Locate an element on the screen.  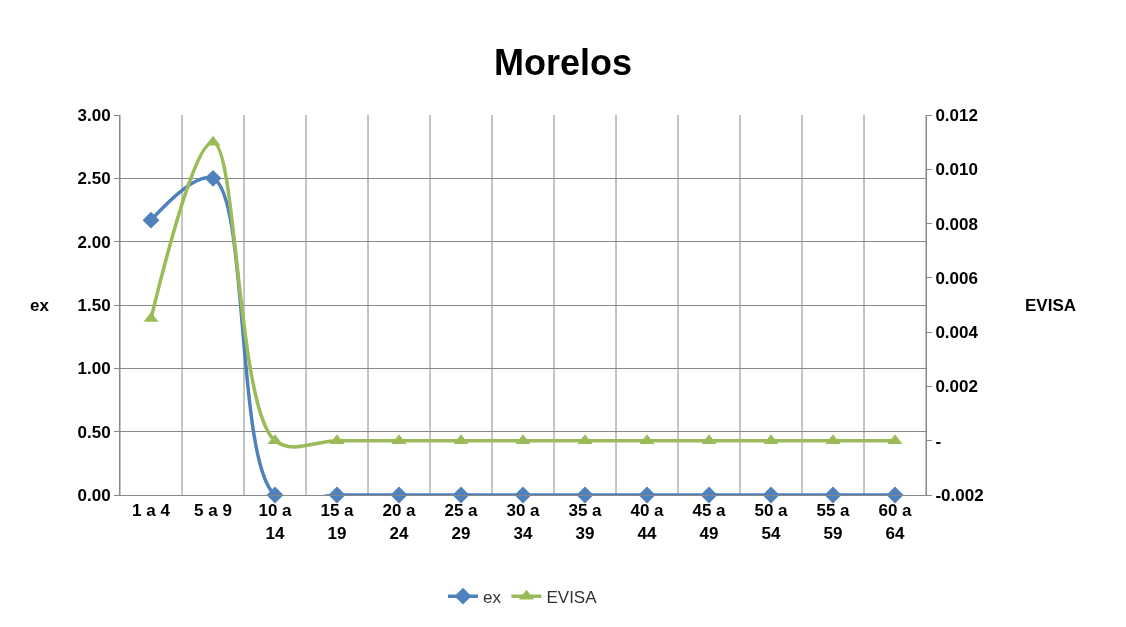
x-tick-label: 5 a 9 is located at coordinates (213, 511).